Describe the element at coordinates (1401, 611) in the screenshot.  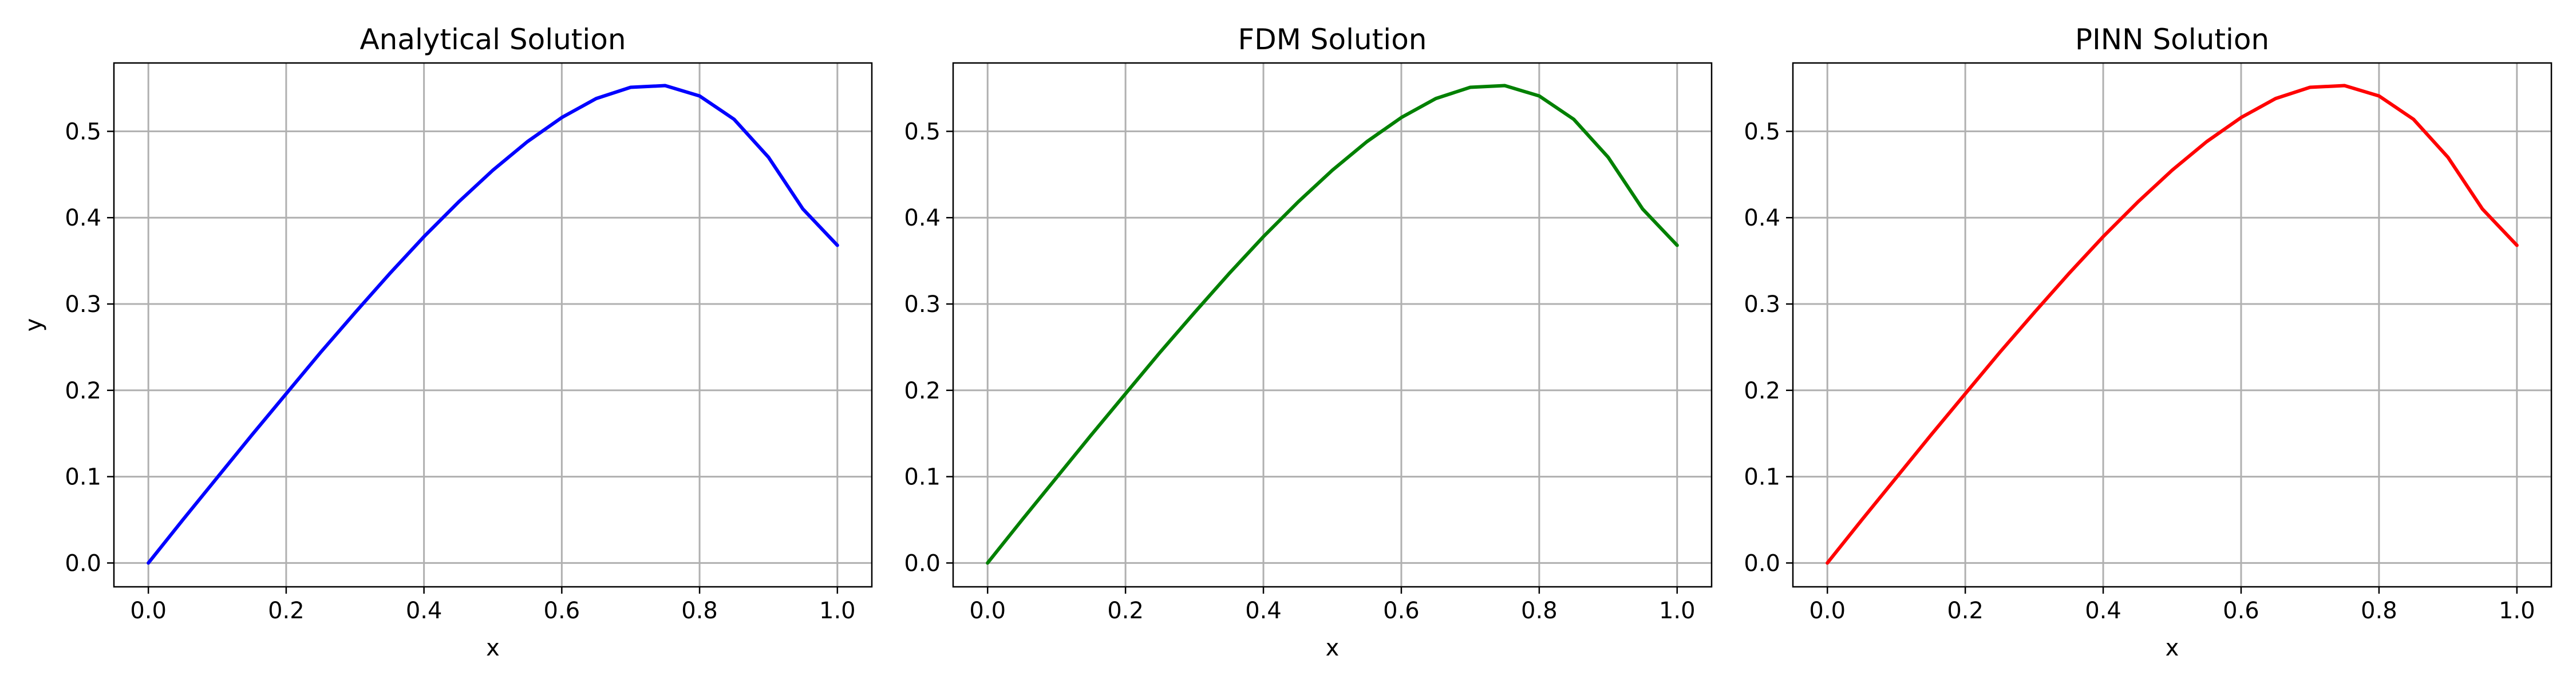
I see `fdm-xtick-label-3: 0.6` at that location.